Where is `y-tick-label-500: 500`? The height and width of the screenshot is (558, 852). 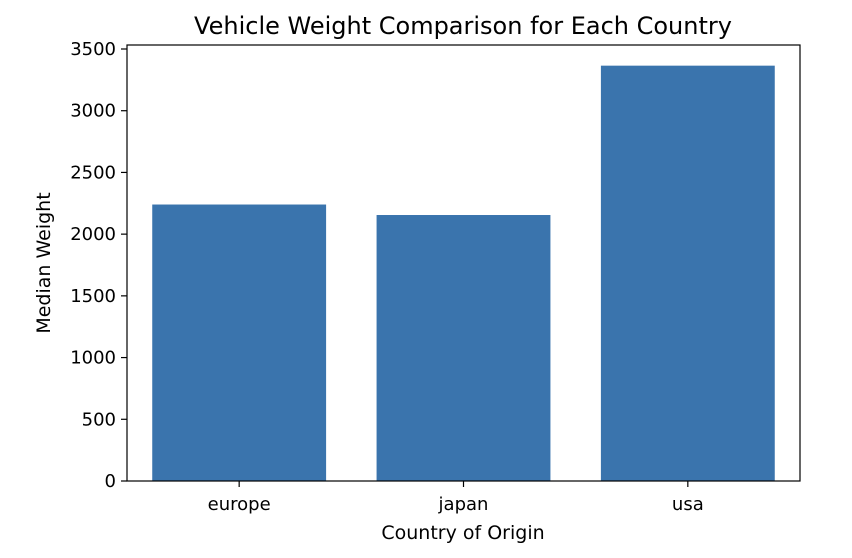
y-tick-label-500: 500 is located at coordinates (99, 419).